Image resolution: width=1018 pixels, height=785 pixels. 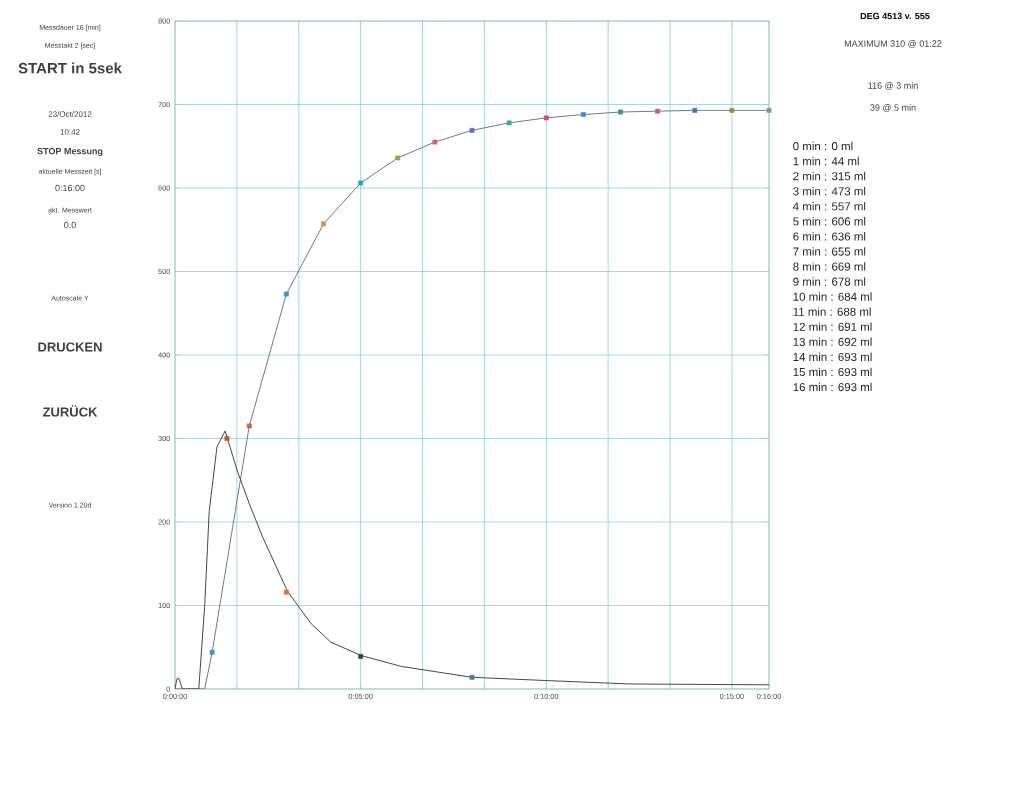 What do you see at coordinates (832, 357) in the screenshot?
I see `text: 14 min : 693 ml` at bounding box center [832, 357].